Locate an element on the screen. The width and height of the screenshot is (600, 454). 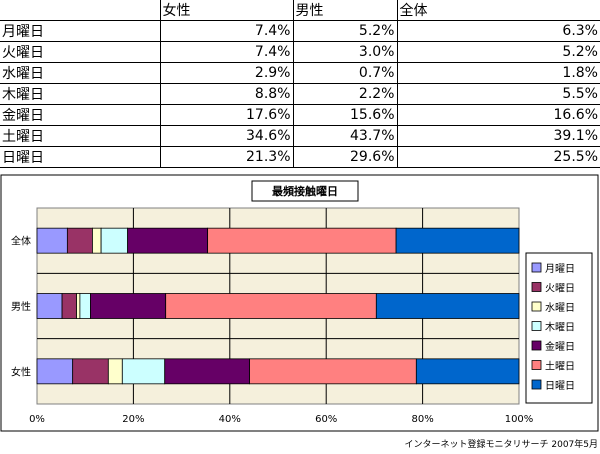
category-label: 男性 is located at coordinates (21, 306).